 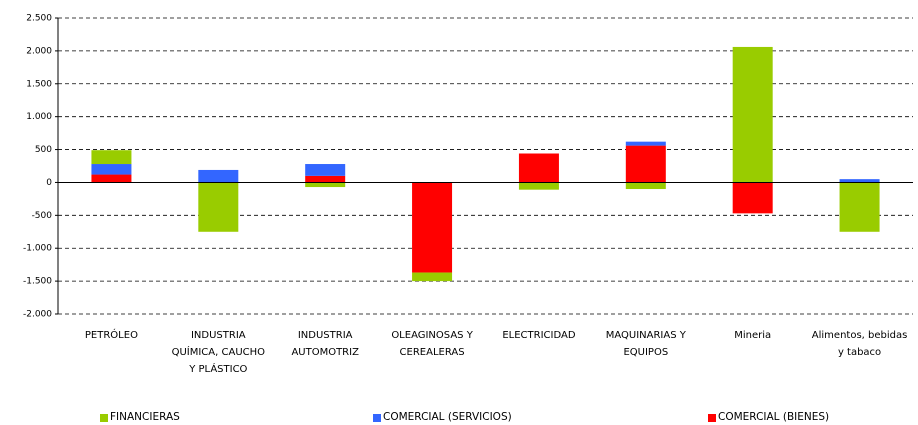 I want to click on y-tick-label: 2.500, so click(x=39, y=19).